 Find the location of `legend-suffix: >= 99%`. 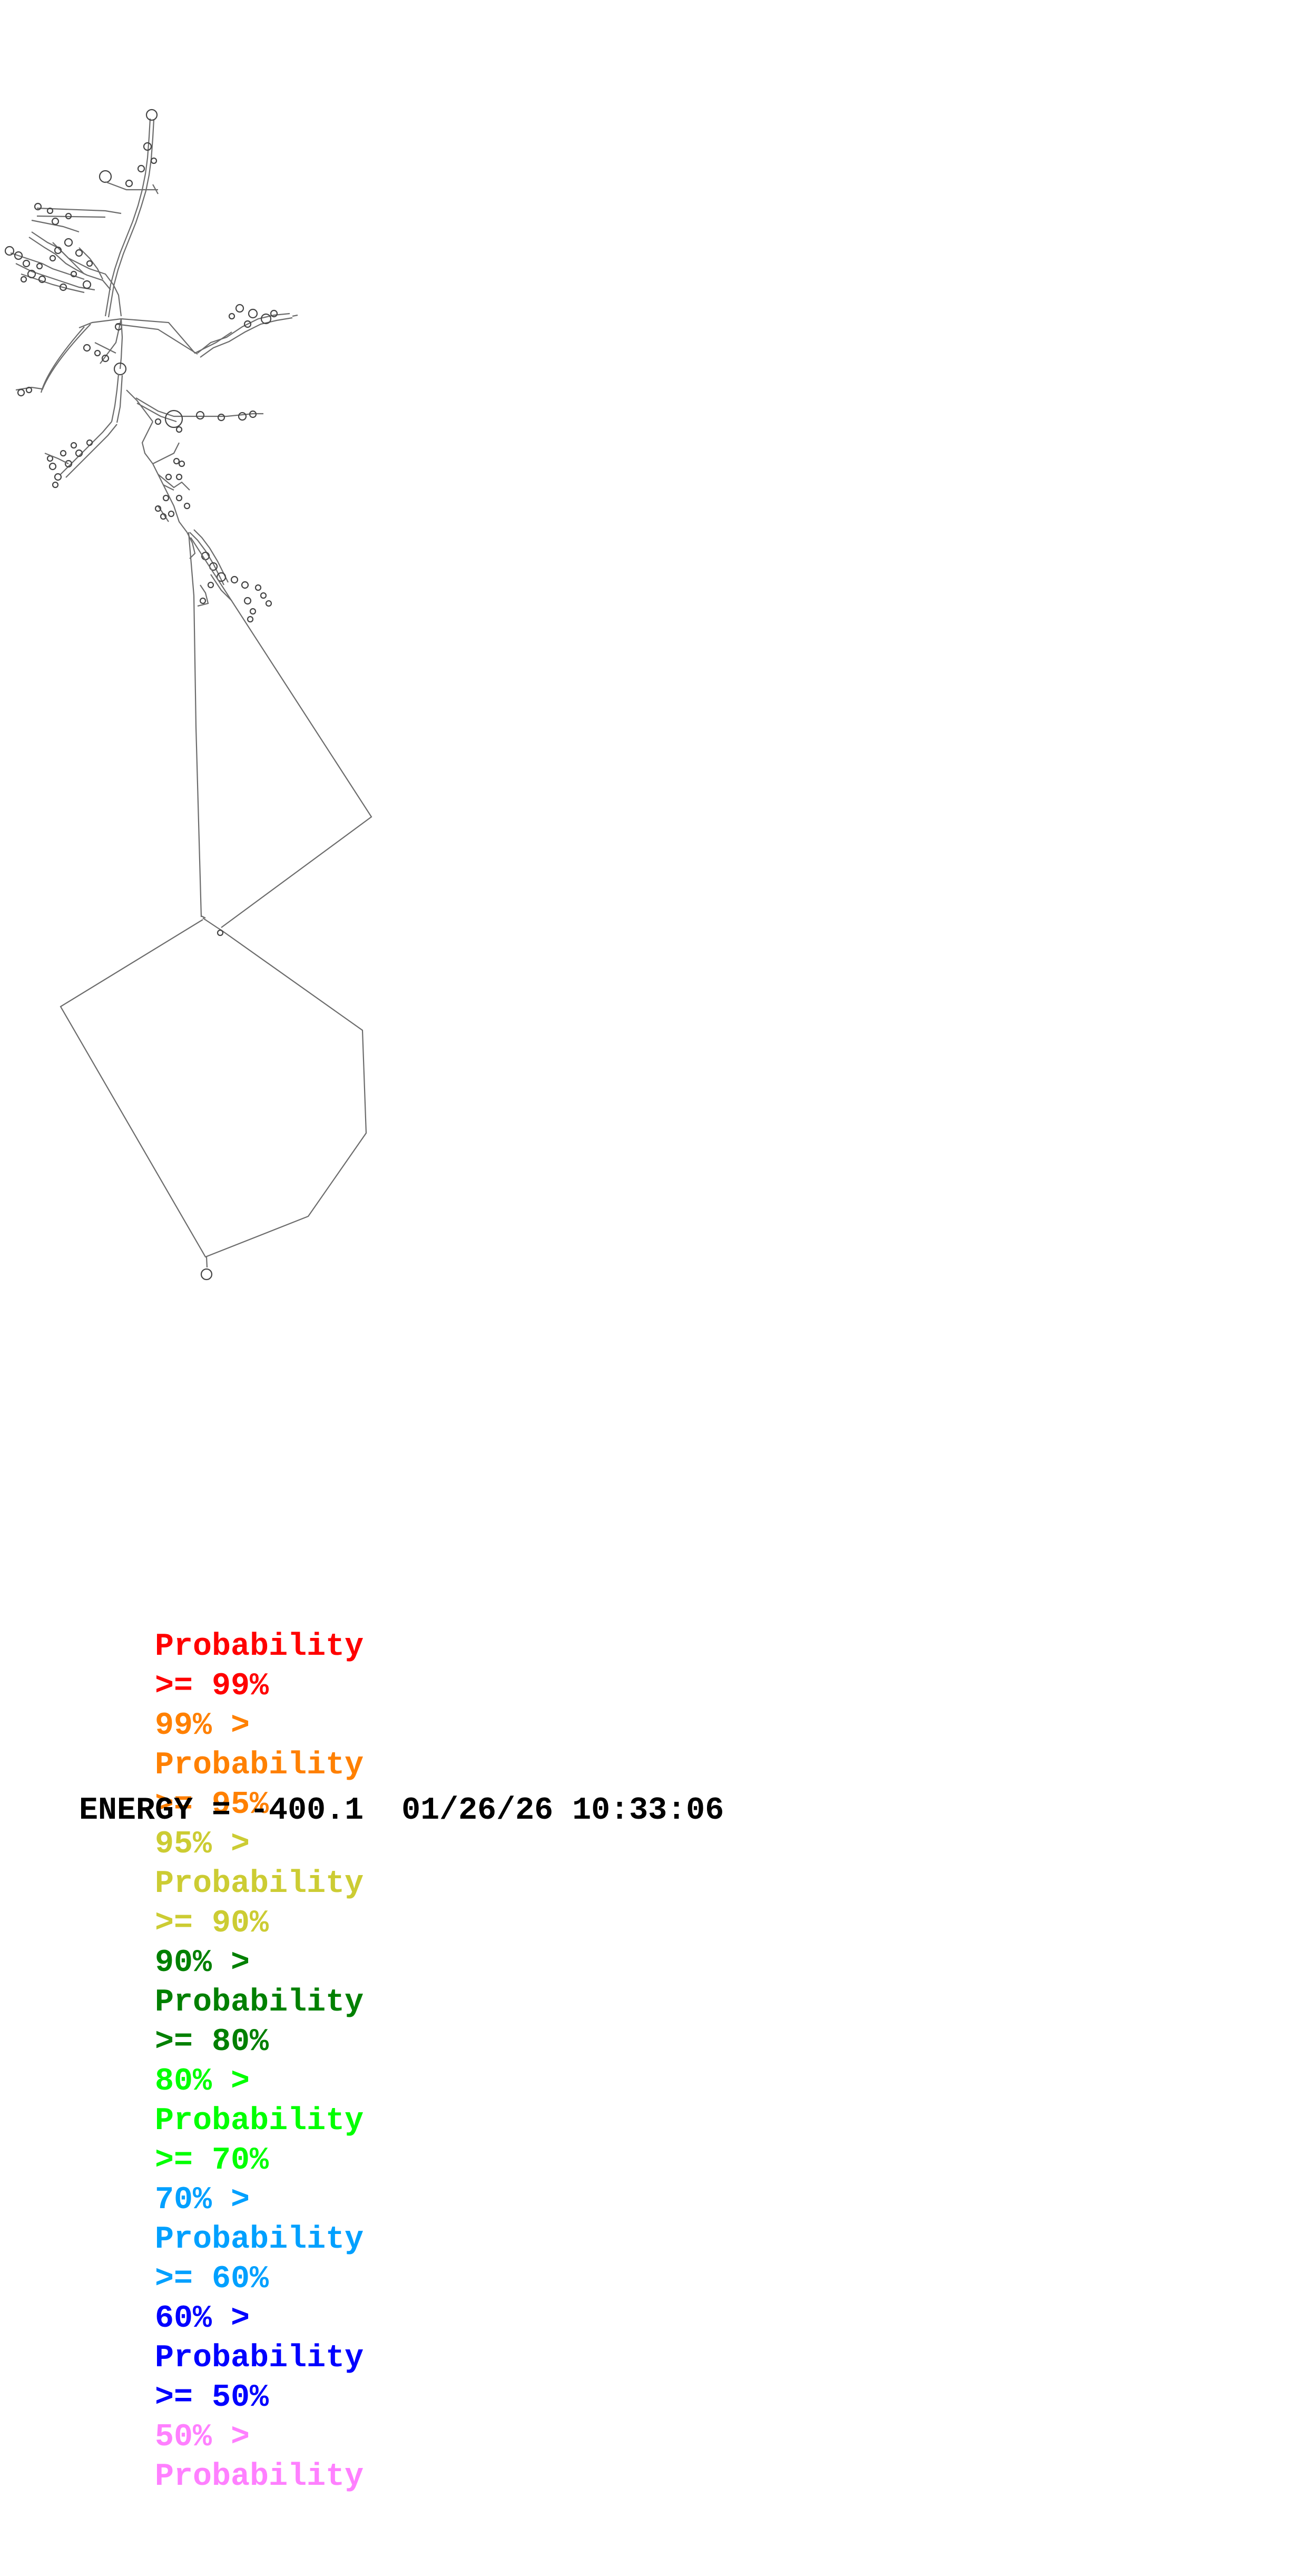

legend-suffix: >= 99% is located at coordinates (212, 1686).